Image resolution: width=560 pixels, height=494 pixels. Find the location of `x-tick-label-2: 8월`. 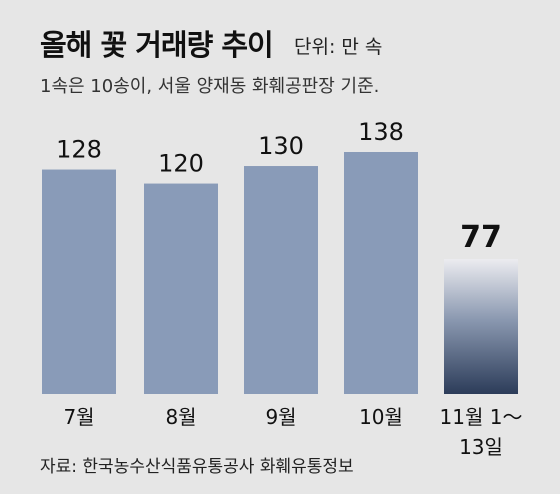

x-tick-label-2: 8월 is located at coordinates (180, 417).